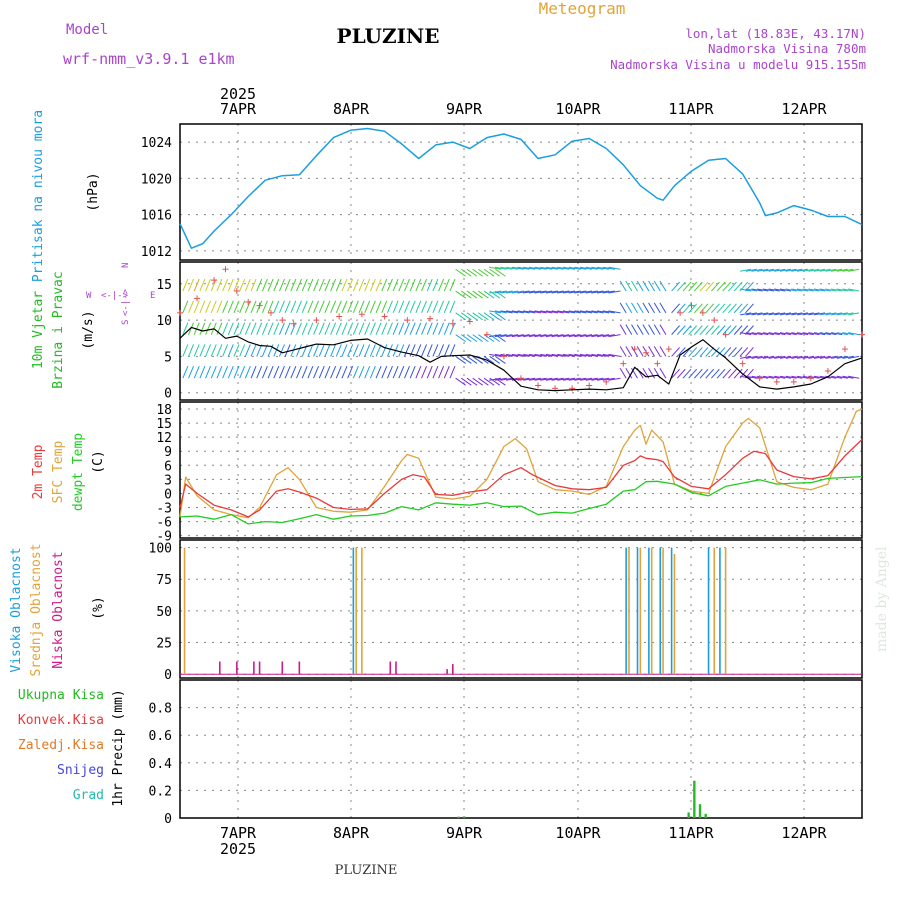 The image size is (900, 900). Describe the element at coordinates (521, 192) in the screenshot. I see `panel-frame` at that location.